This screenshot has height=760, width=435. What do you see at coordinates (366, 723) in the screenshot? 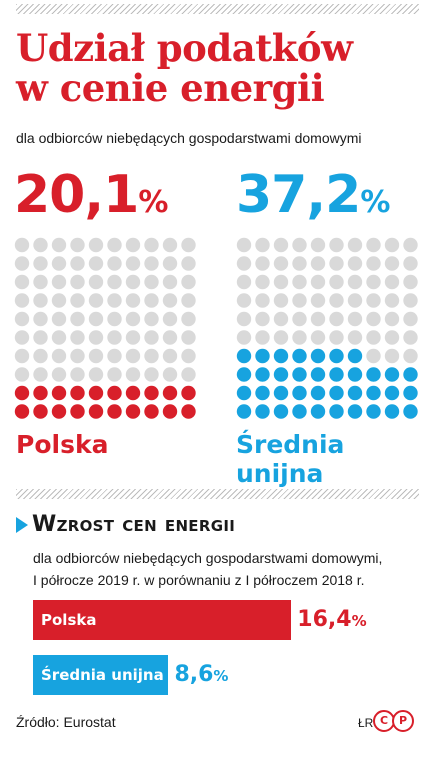
I see `author-initials: ŁR` at bounding box center [366, 723].